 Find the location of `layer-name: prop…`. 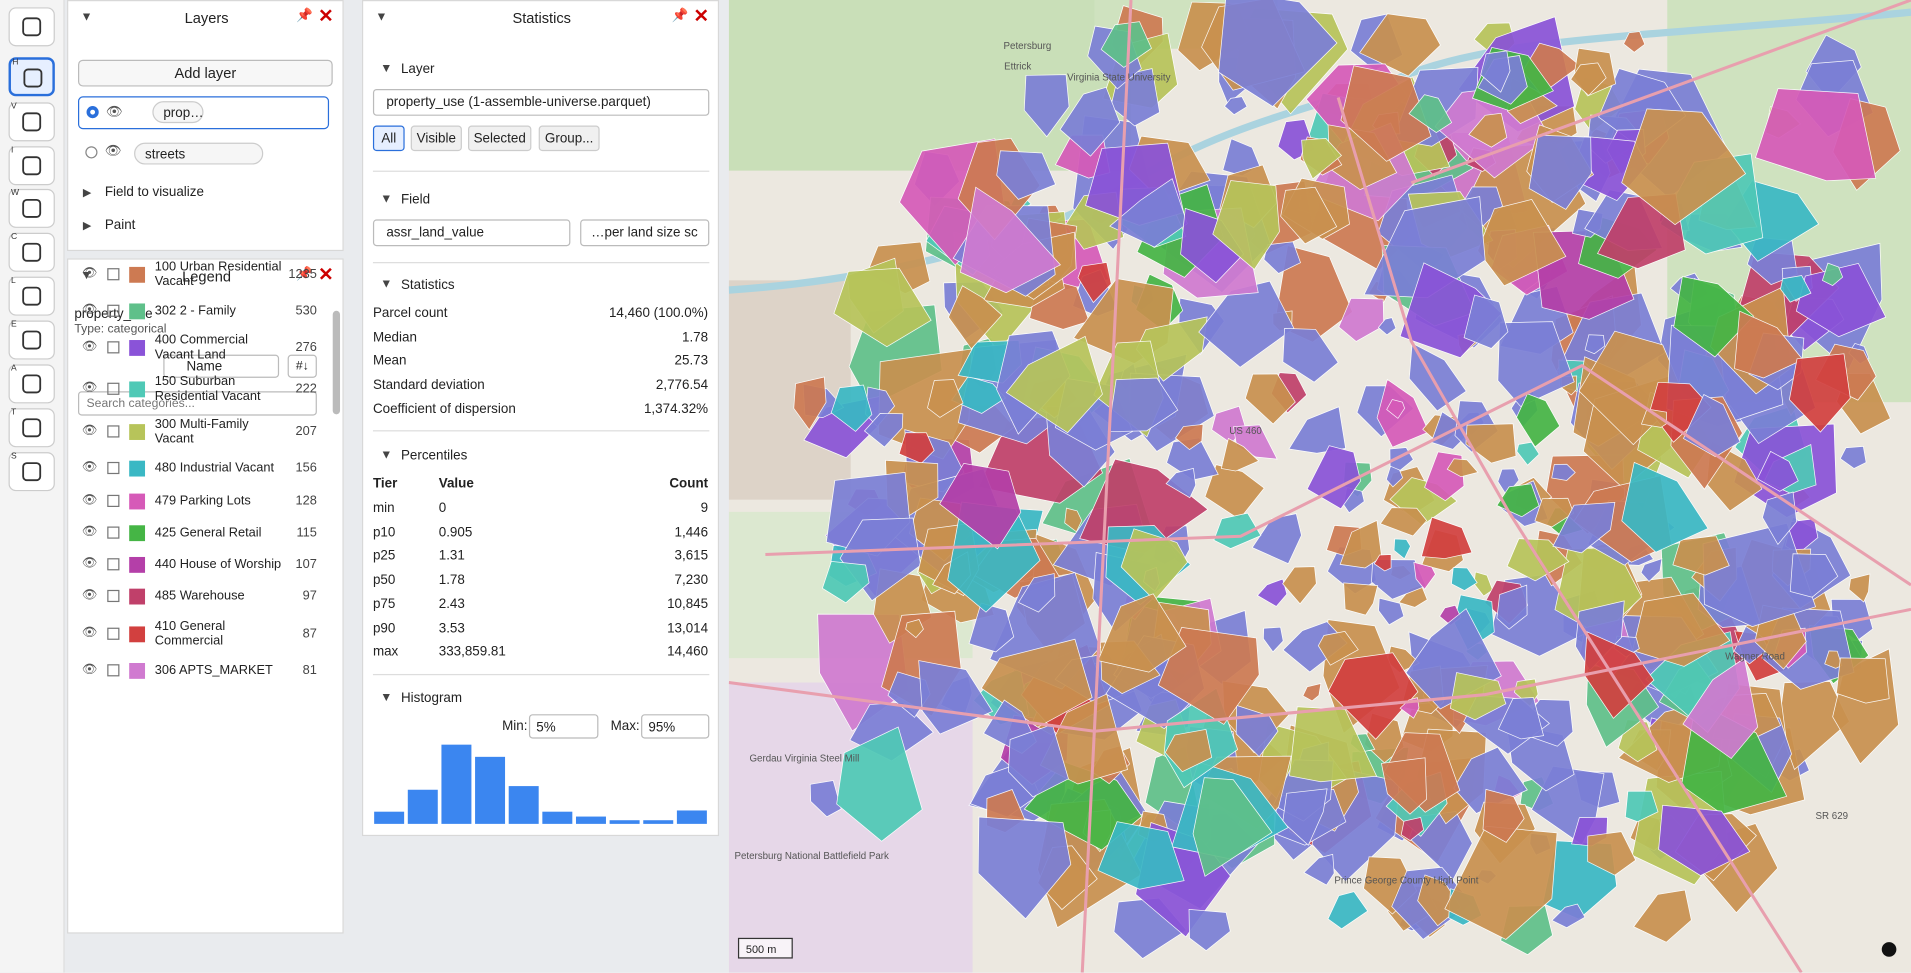

layer-name: prop… is located at coordinates (178, 112).